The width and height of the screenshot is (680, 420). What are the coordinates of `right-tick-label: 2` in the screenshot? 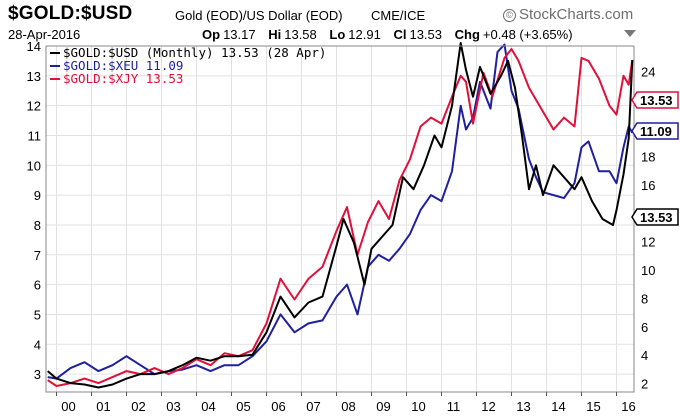 It's located at (644, 383).